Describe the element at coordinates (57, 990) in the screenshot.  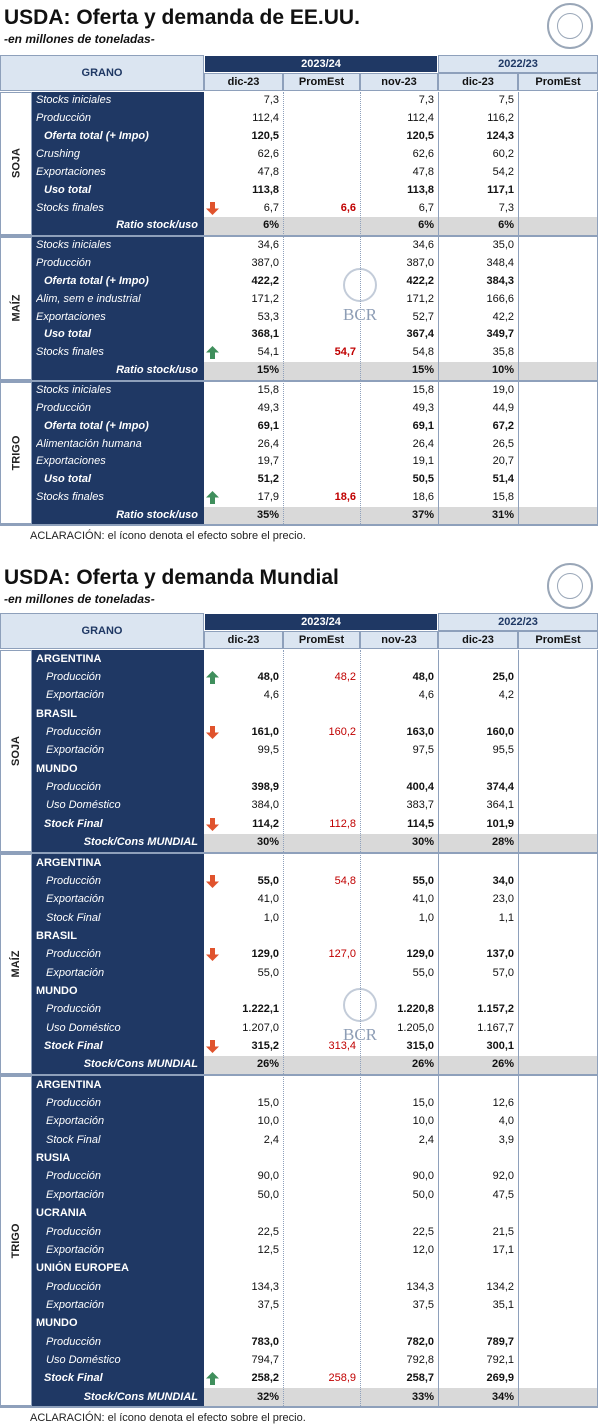
I see `row-label: MUNDO` at that location.